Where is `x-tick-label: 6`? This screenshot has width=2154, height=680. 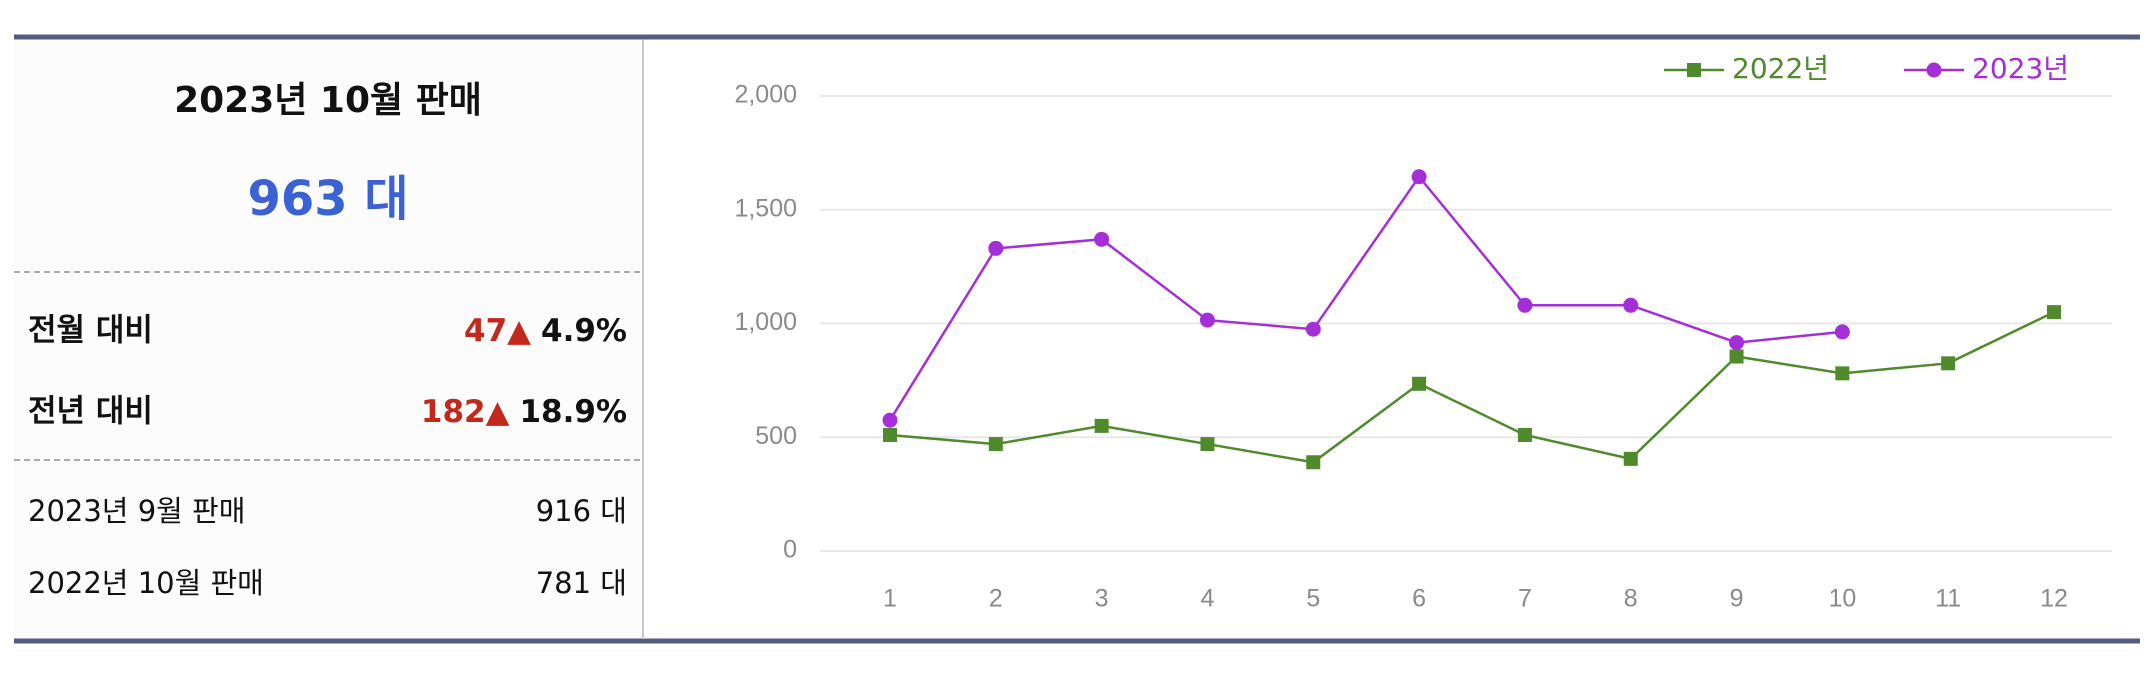 x-tick-label: 6 is located at coordinates (1419, 599).